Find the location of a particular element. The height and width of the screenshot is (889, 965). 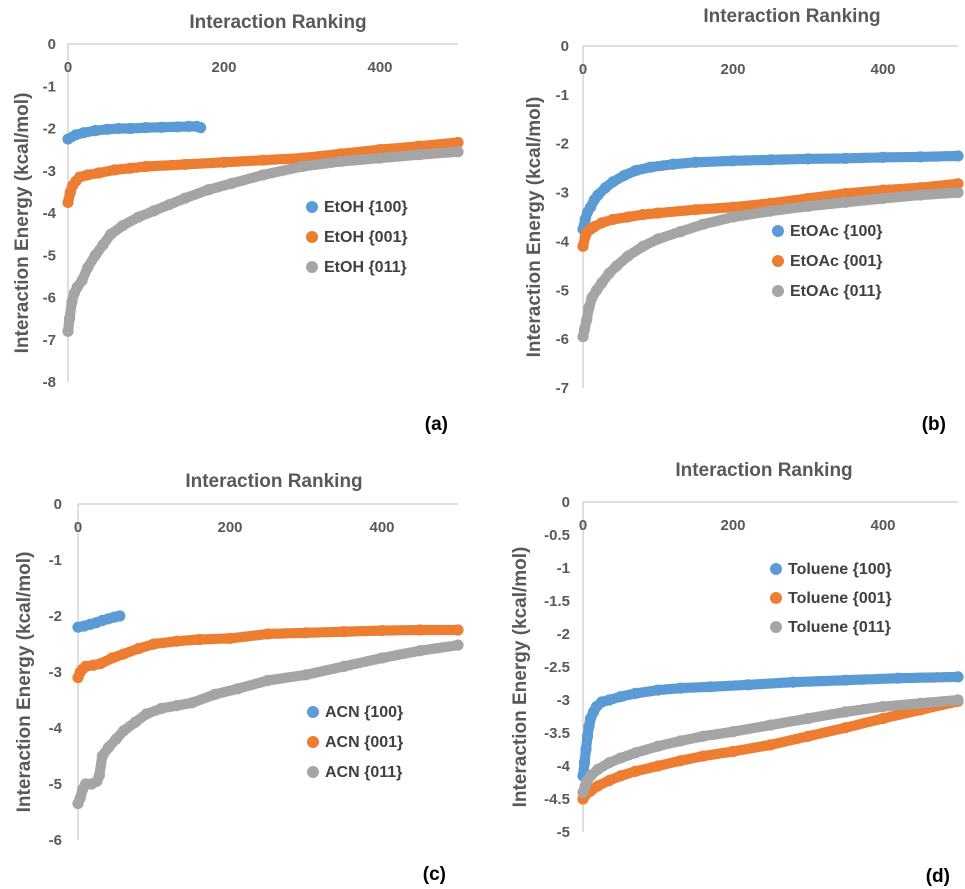

legend-entry: ACN {011} is located at coordinates (363, 772).